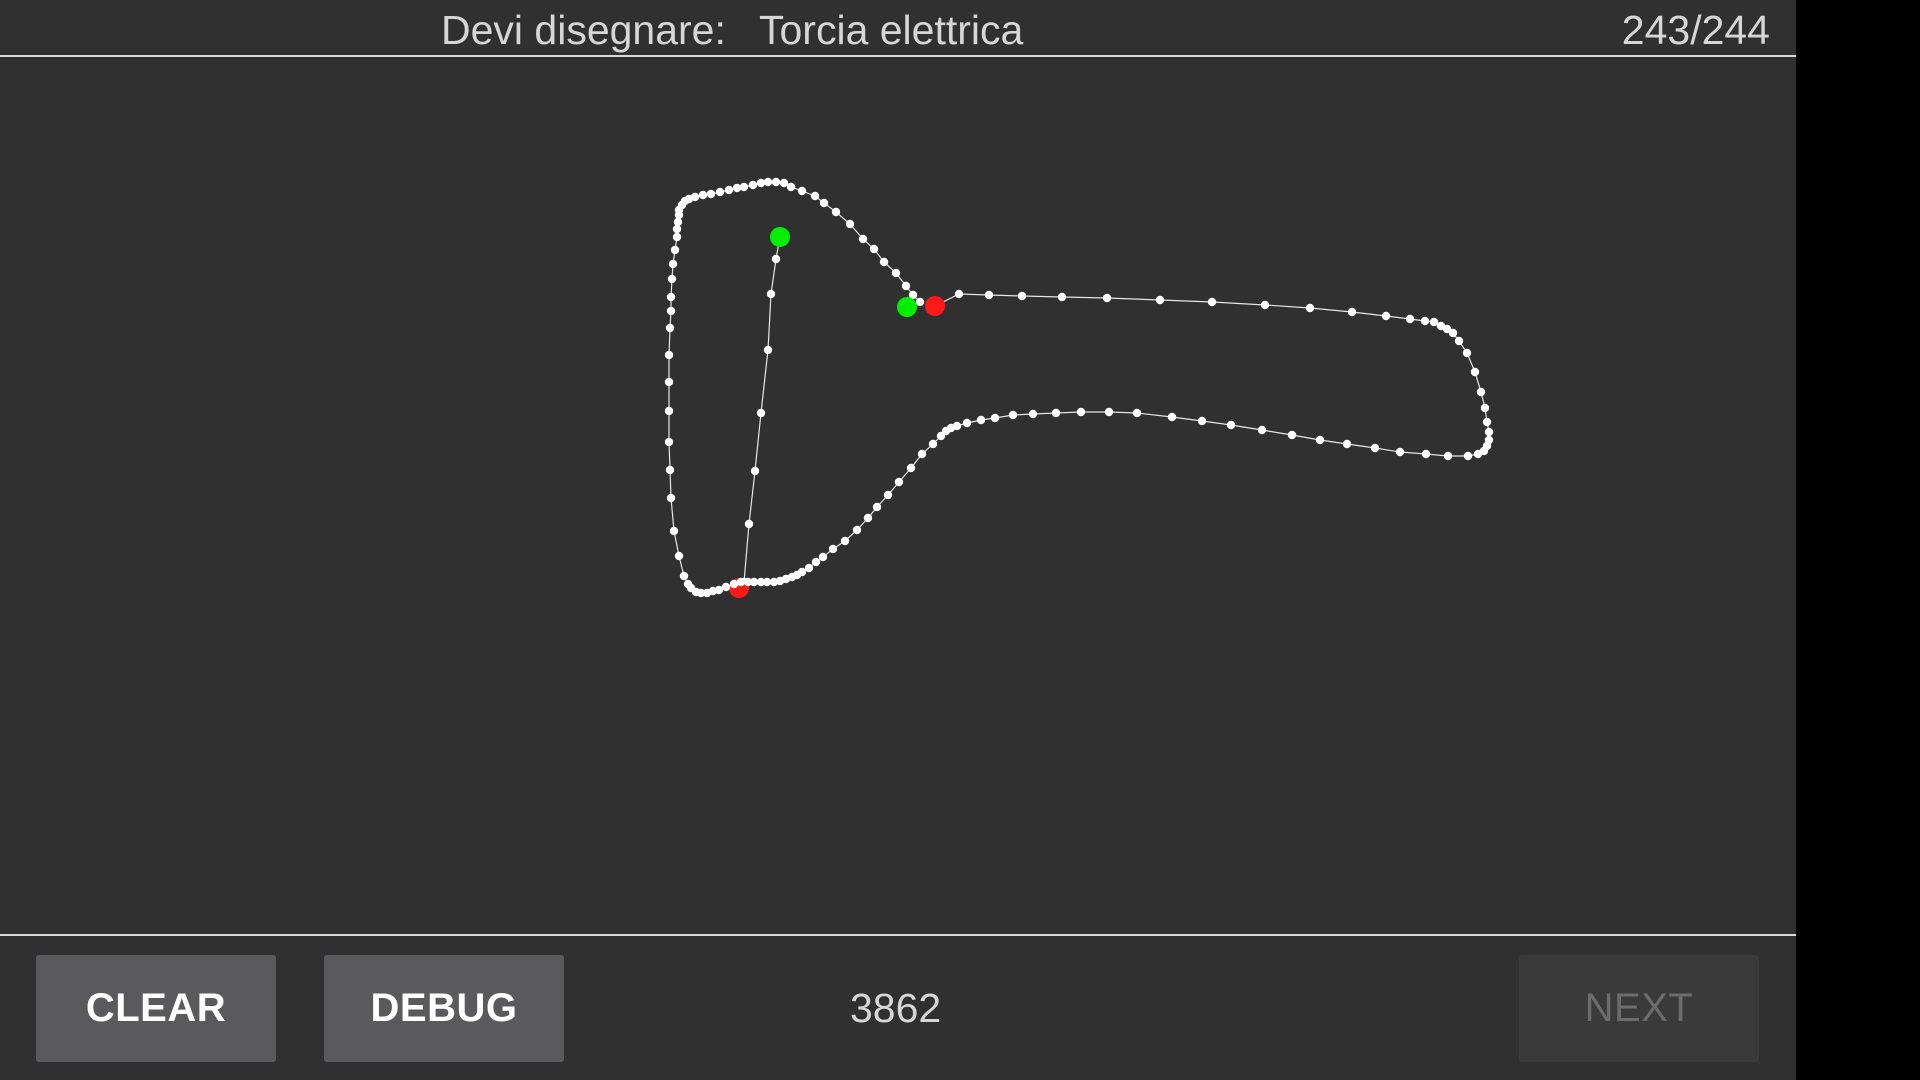  What do you see at coordinates (1639, 1008) in the screenshot?
I see `next-button: NEXT` at bounding box center [1639, 1008].